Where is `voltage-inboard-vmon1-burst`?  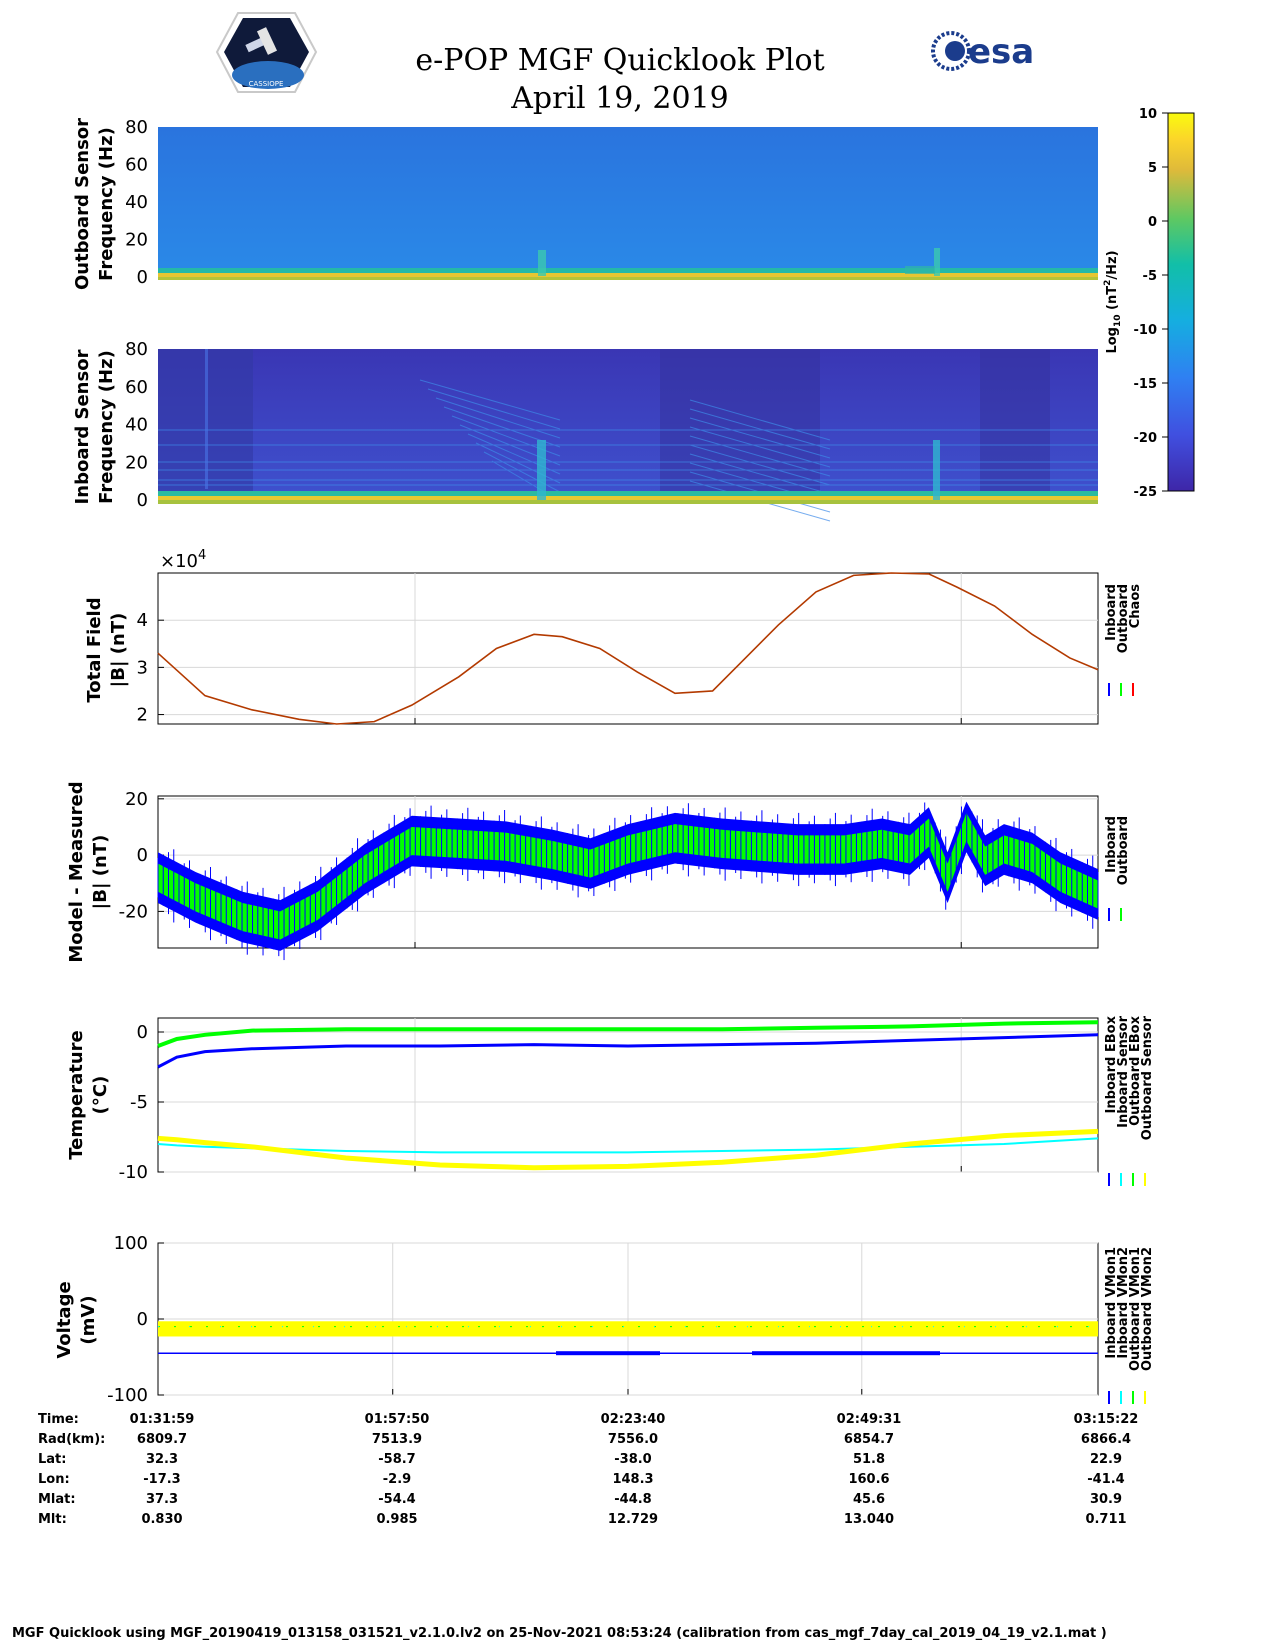
voltage-inboard-vmon1-burst is located at coordinates (846, 1353).